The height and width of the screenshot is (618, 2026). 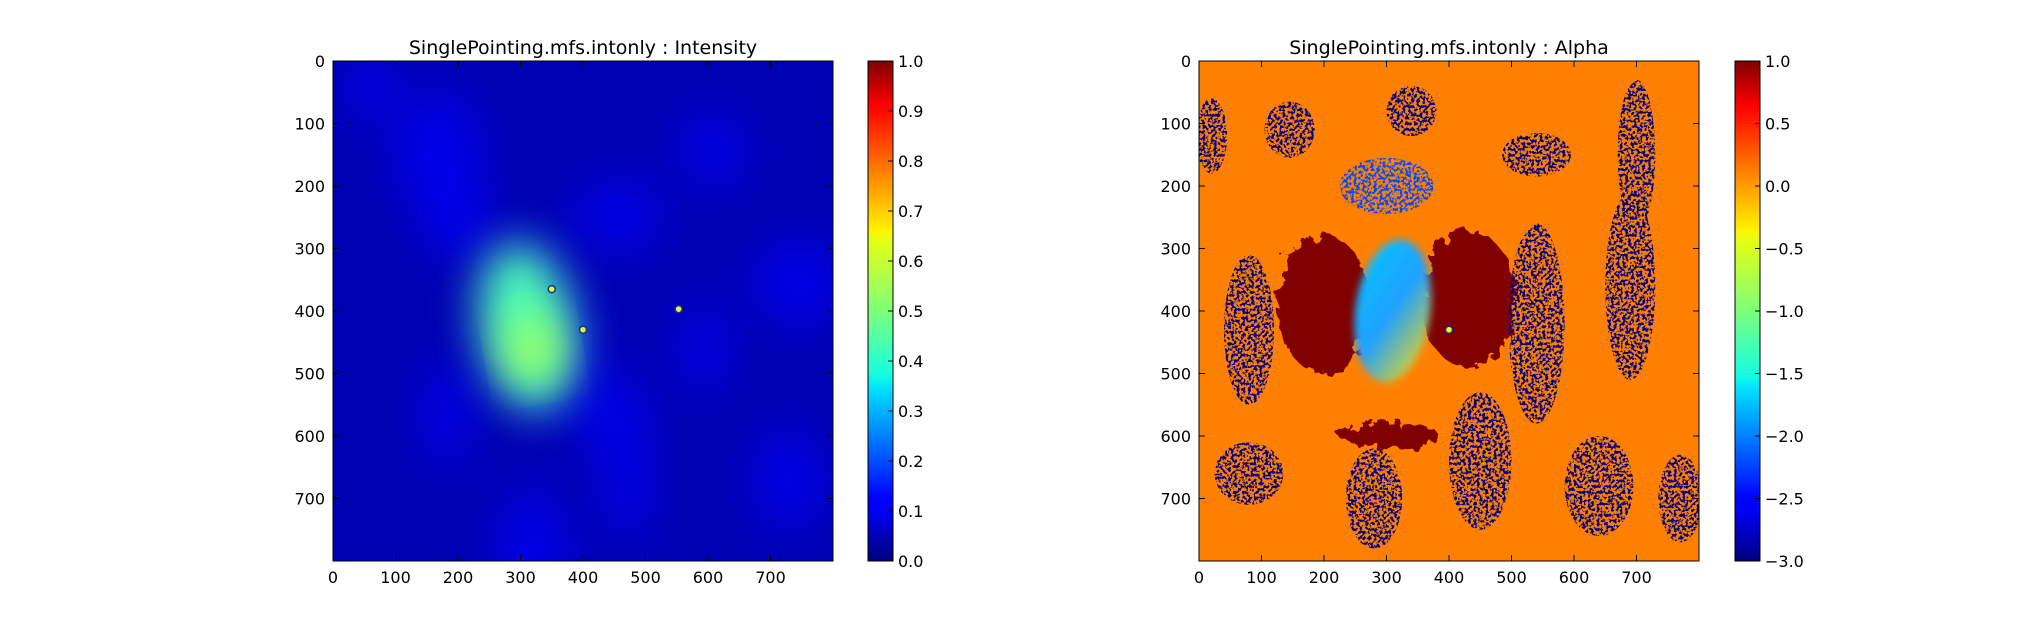 What do you see at coordinates (910, 511) in the screenshot?
I see `colorbar-tick-label: 0.1` at bounding box center [910, 511].